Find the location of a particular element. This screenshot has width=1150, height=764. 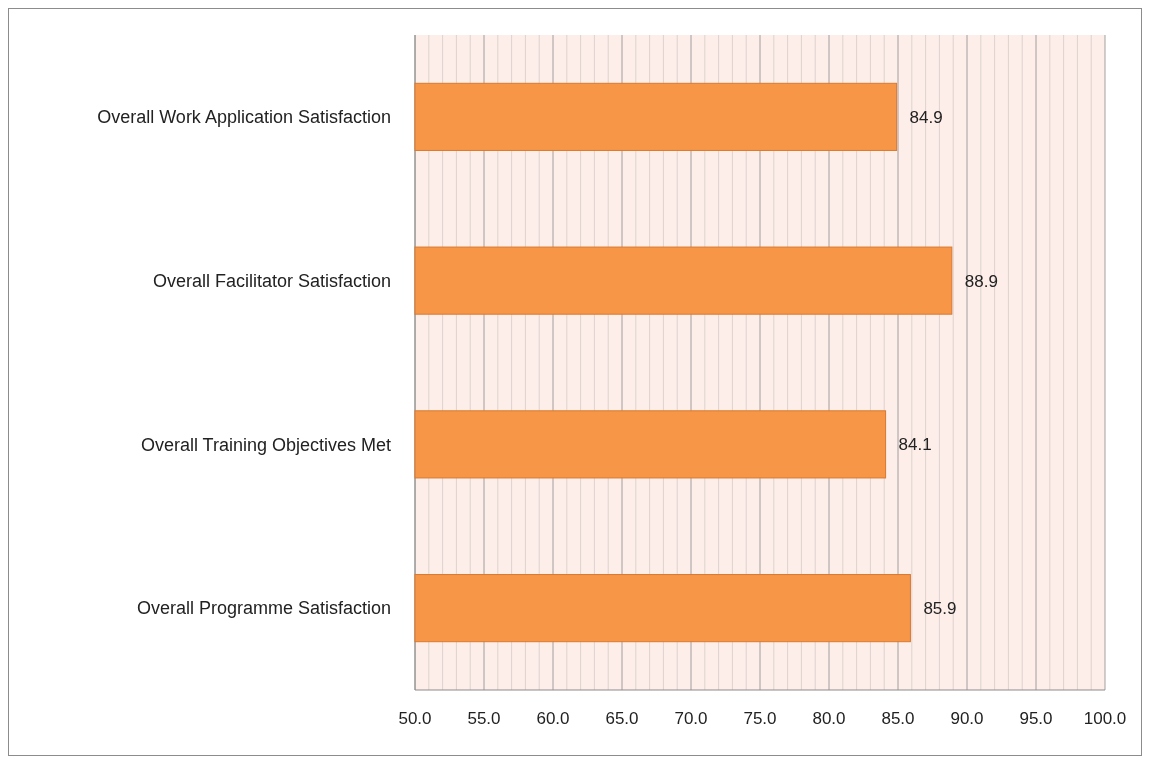

x-tick-label: 95.0 is located at coordinates (1036, 718).